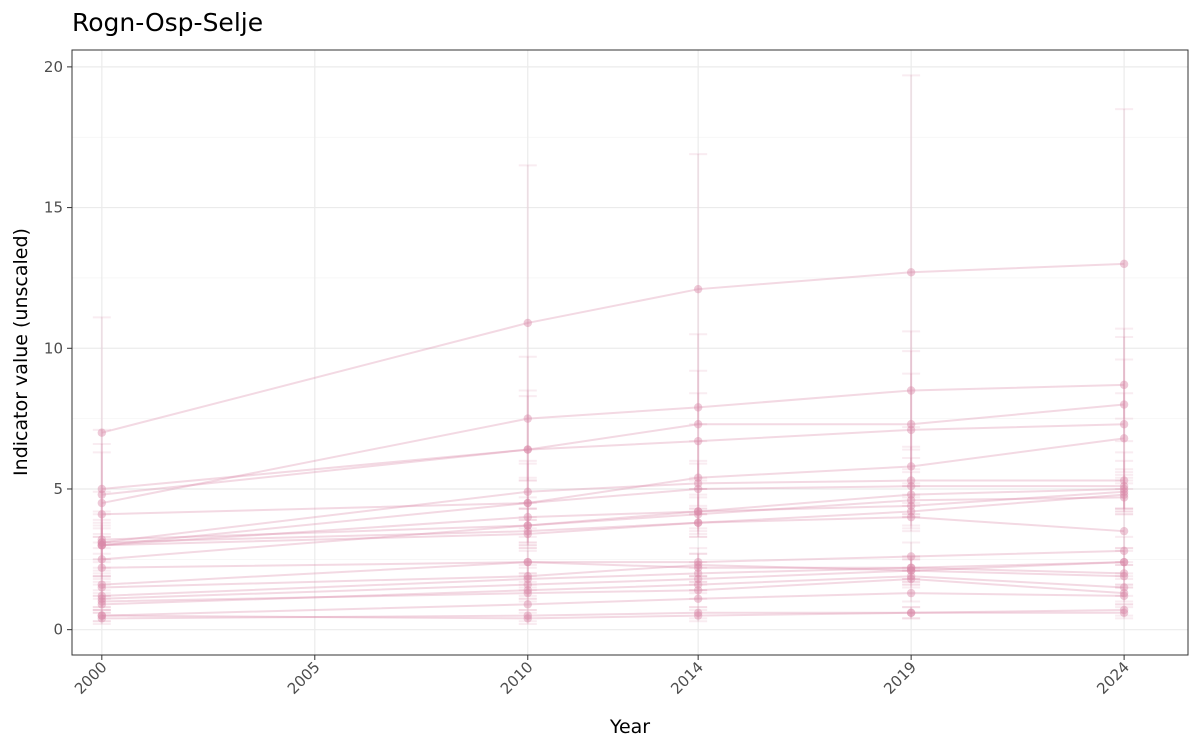 The width and height of the screenshot is (1200, 750). I want to click on y-tick-label: 15, so click(53, 208).